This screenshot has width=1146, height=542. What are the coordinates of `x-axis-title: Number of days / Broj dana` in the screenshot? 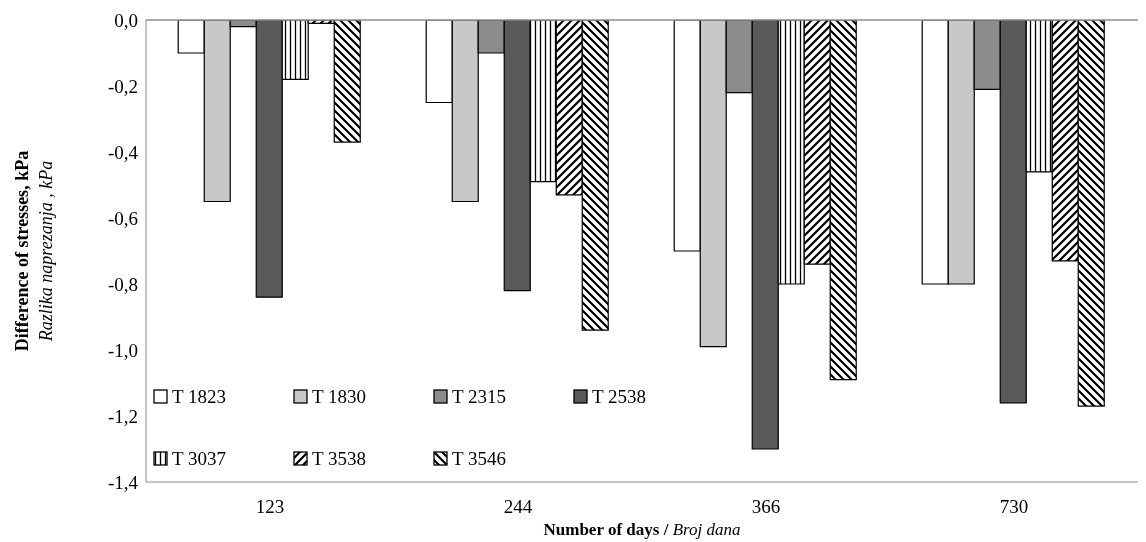 It's located at (642, 529).